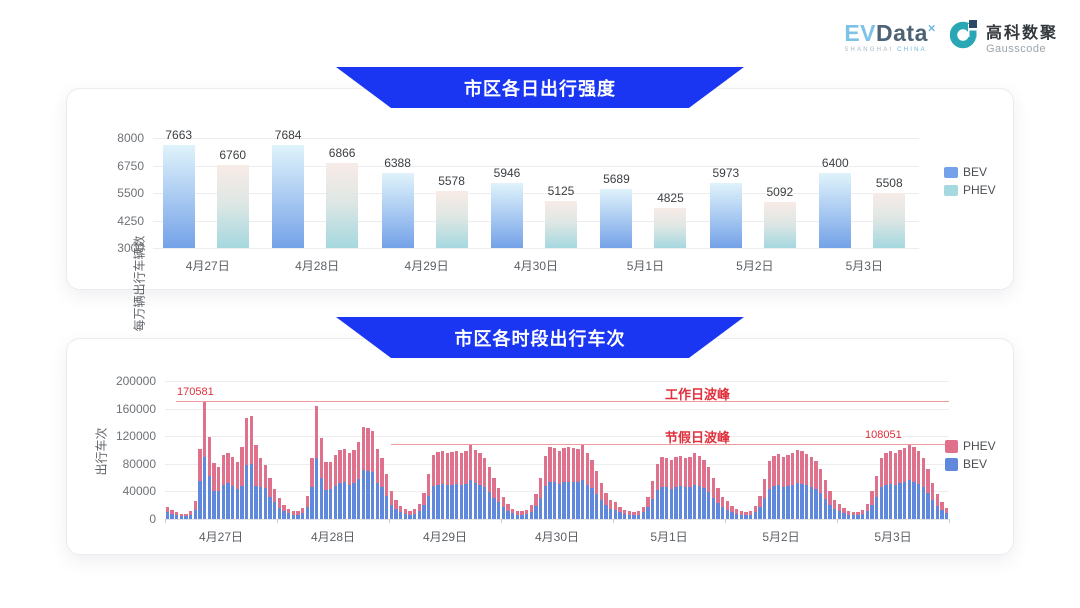  Describe the element at coordinates (975, 172) in the screenshot. I see `legend-label: BEV` at that location.